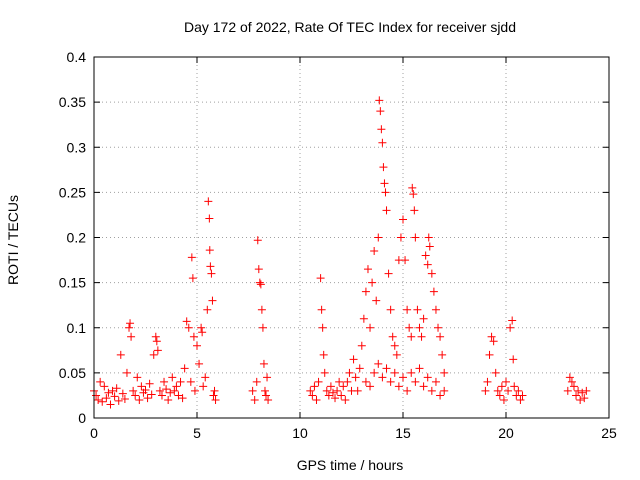 The width and height of the screenshot is (640, 480). Describe the element at coordinates (94, 433) in the screenshot. I see `x-tick-label: 0` at that location.